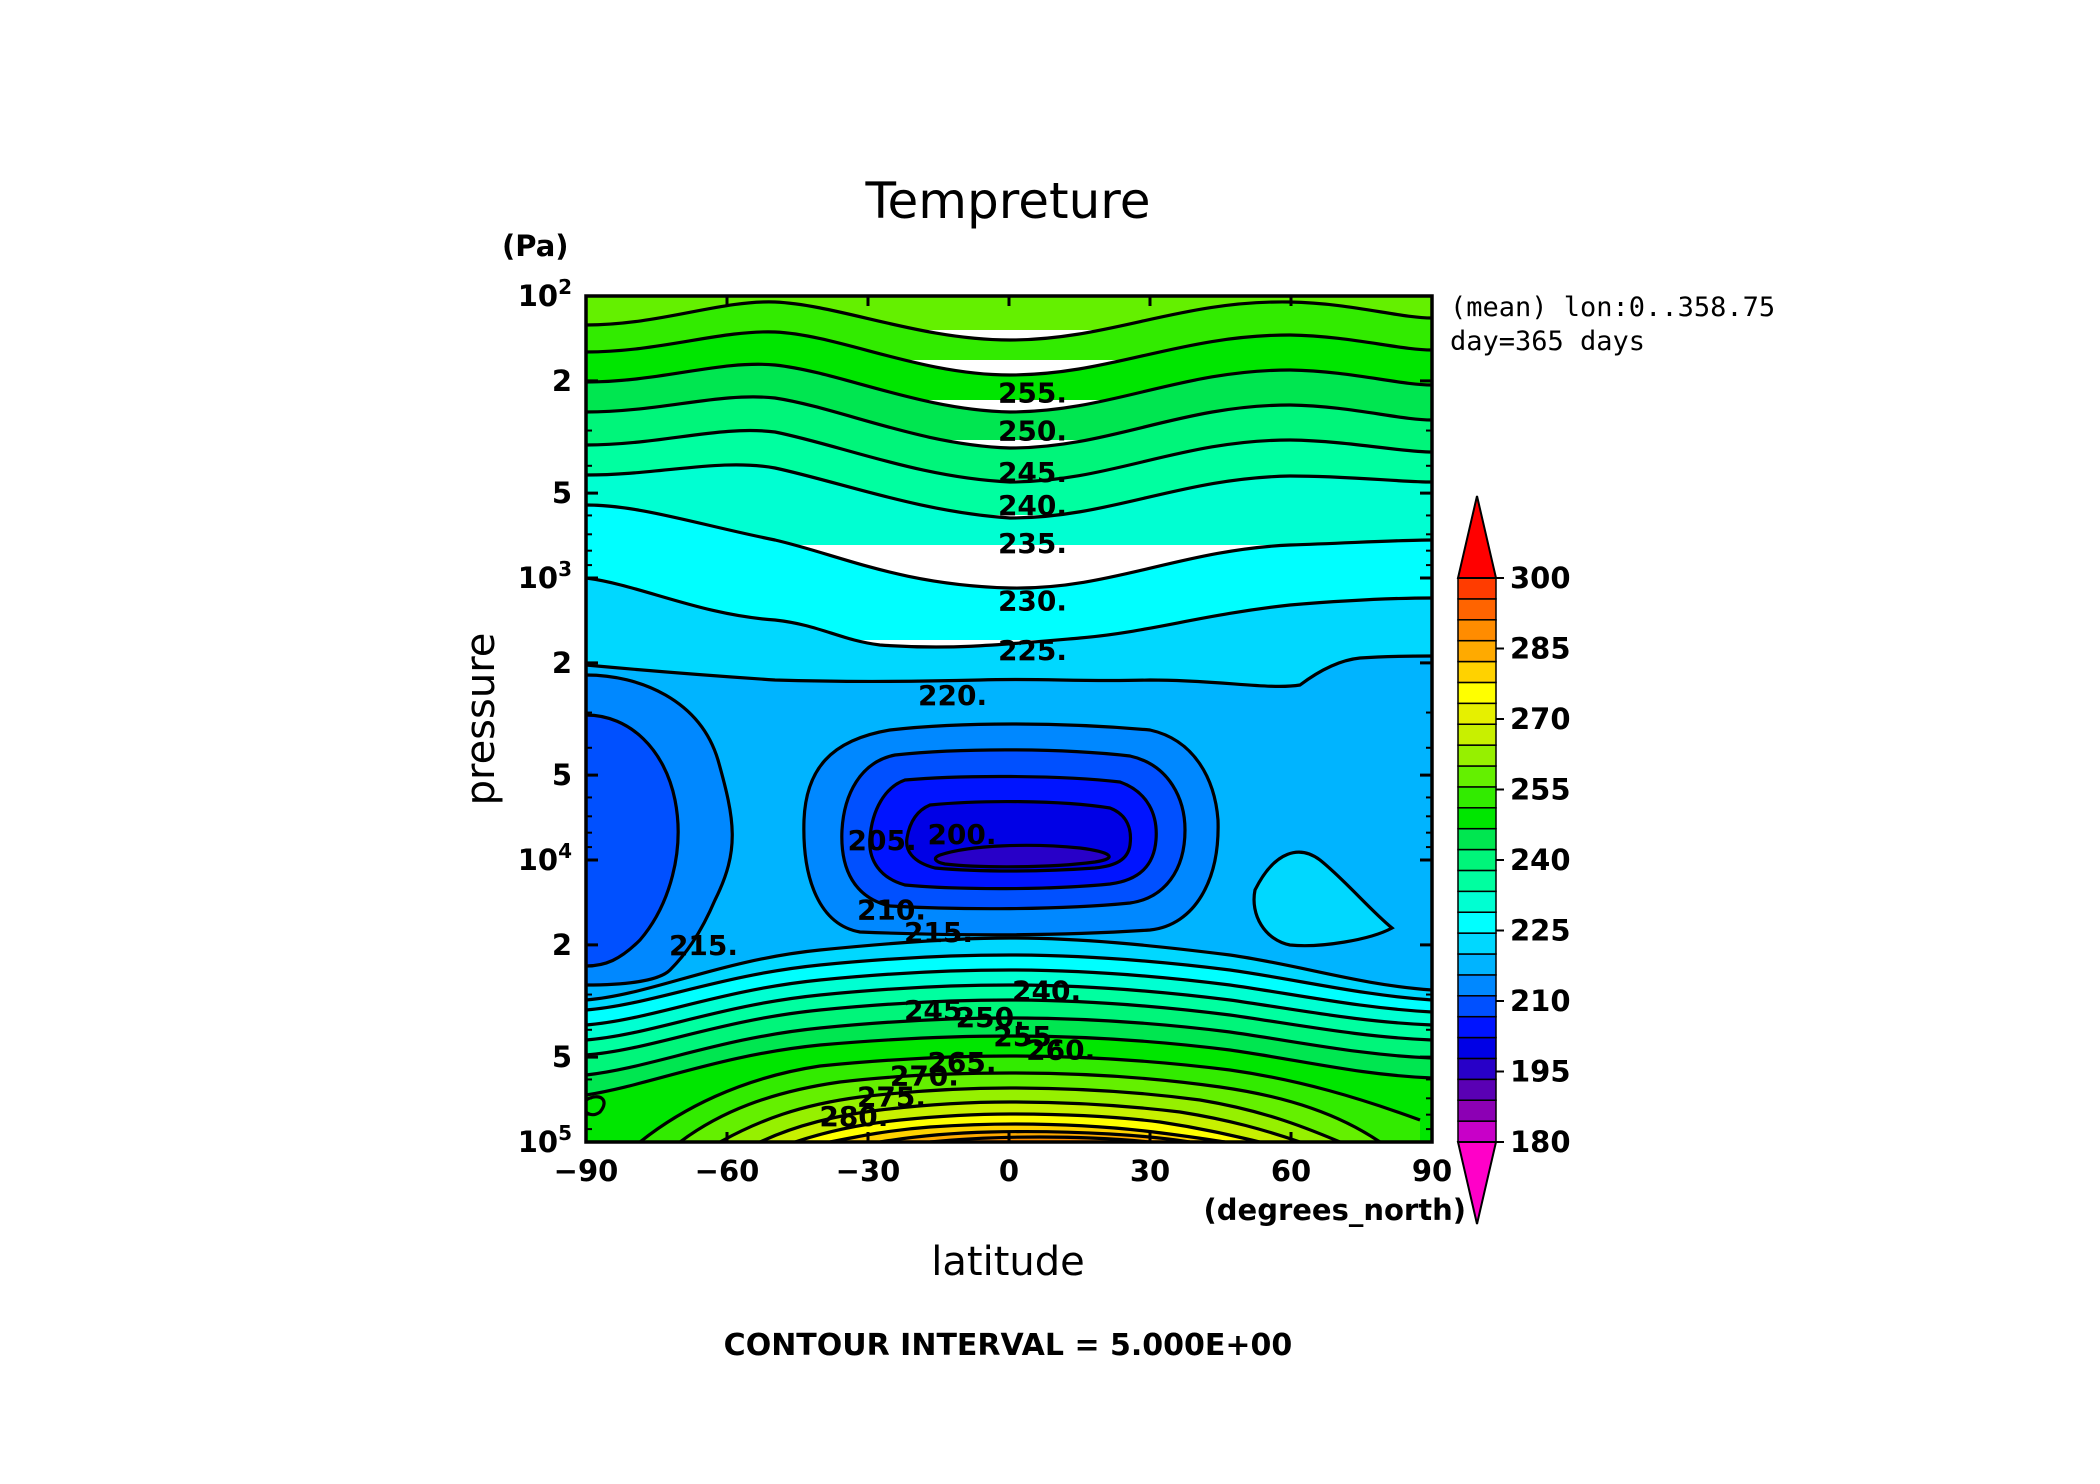 The width and height of the screenshot is (2100, 1484). Describe the element at coordinates (1477, 537) in the screenshot. I see `colorbar-top-arrow` at that location.